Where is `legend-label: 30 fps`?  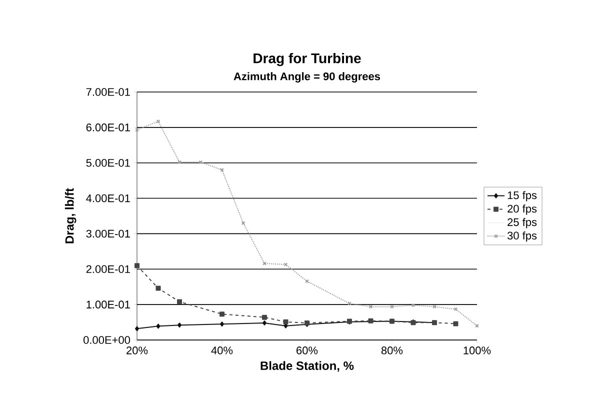
legend-label: 30 fps is located at coordinates (522, 236).